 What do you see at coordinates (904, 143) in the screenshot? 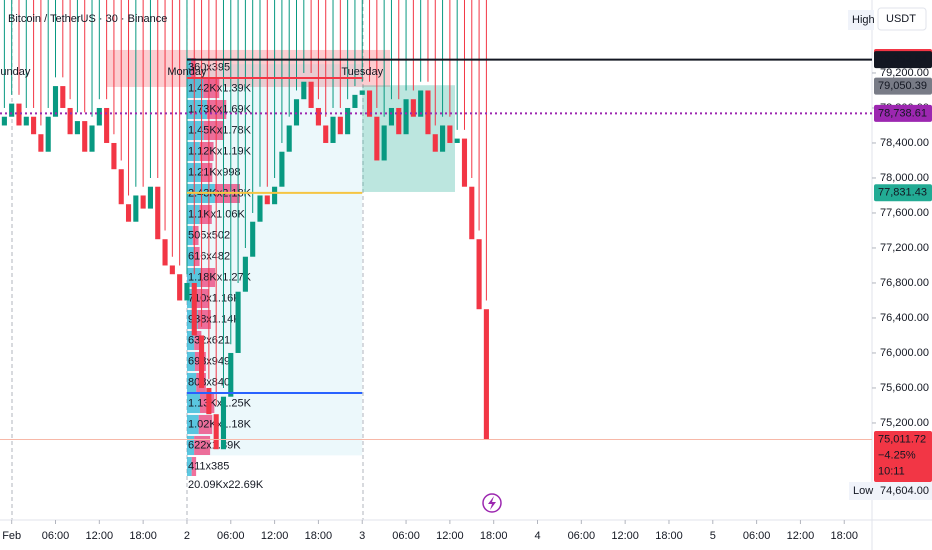
I see `y-tick-label: 78,400.00` at bounding box center [904, 143].